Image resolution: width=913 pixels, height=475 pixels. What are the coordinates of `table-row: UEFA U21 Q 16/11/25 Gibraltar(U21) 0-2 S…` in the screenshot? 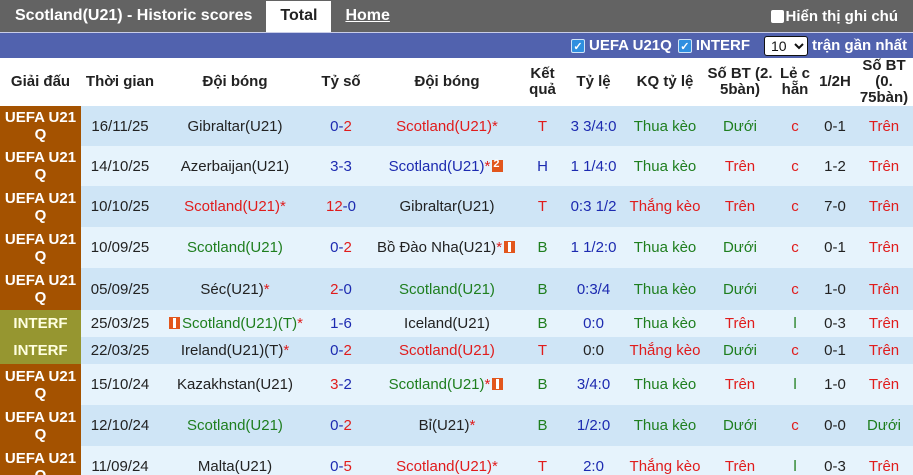 It's located at (456, 126).